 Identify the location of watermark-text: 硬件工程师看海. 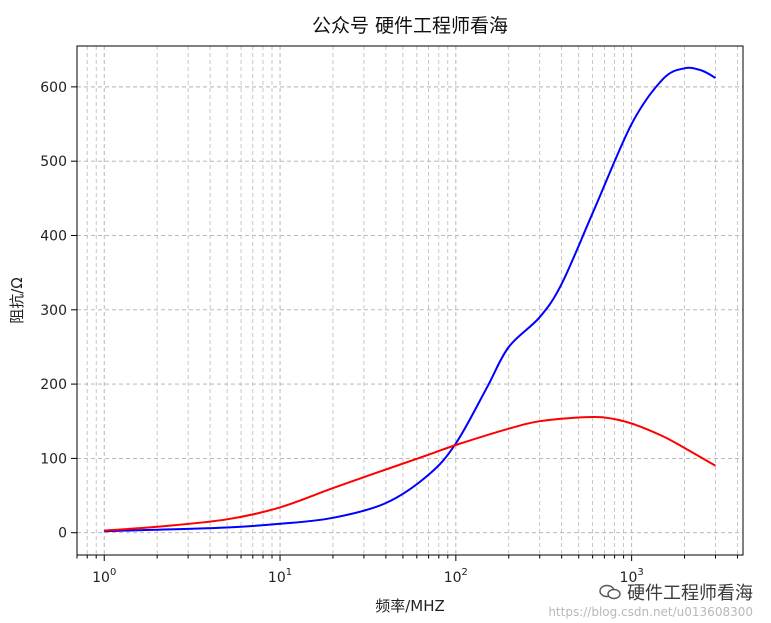
(690, 593).